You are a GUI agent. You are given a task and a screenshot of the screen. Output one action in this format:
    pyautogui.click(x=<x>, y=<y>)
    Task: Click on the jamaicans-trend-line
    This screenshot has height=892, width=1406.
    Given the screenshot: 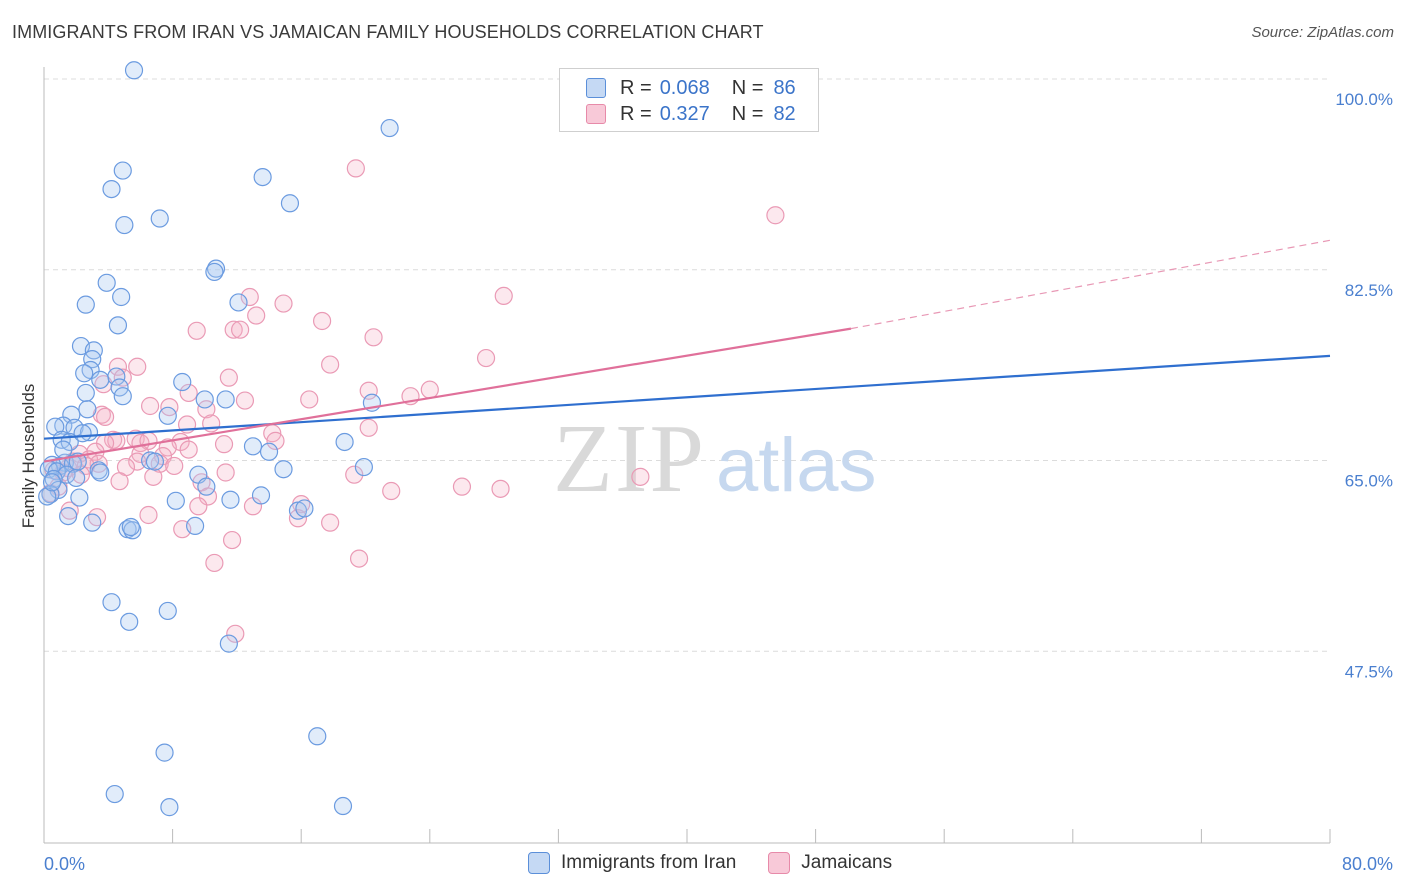 What is the action you would take?
    pyautogui.click(x=447, y=395)
    